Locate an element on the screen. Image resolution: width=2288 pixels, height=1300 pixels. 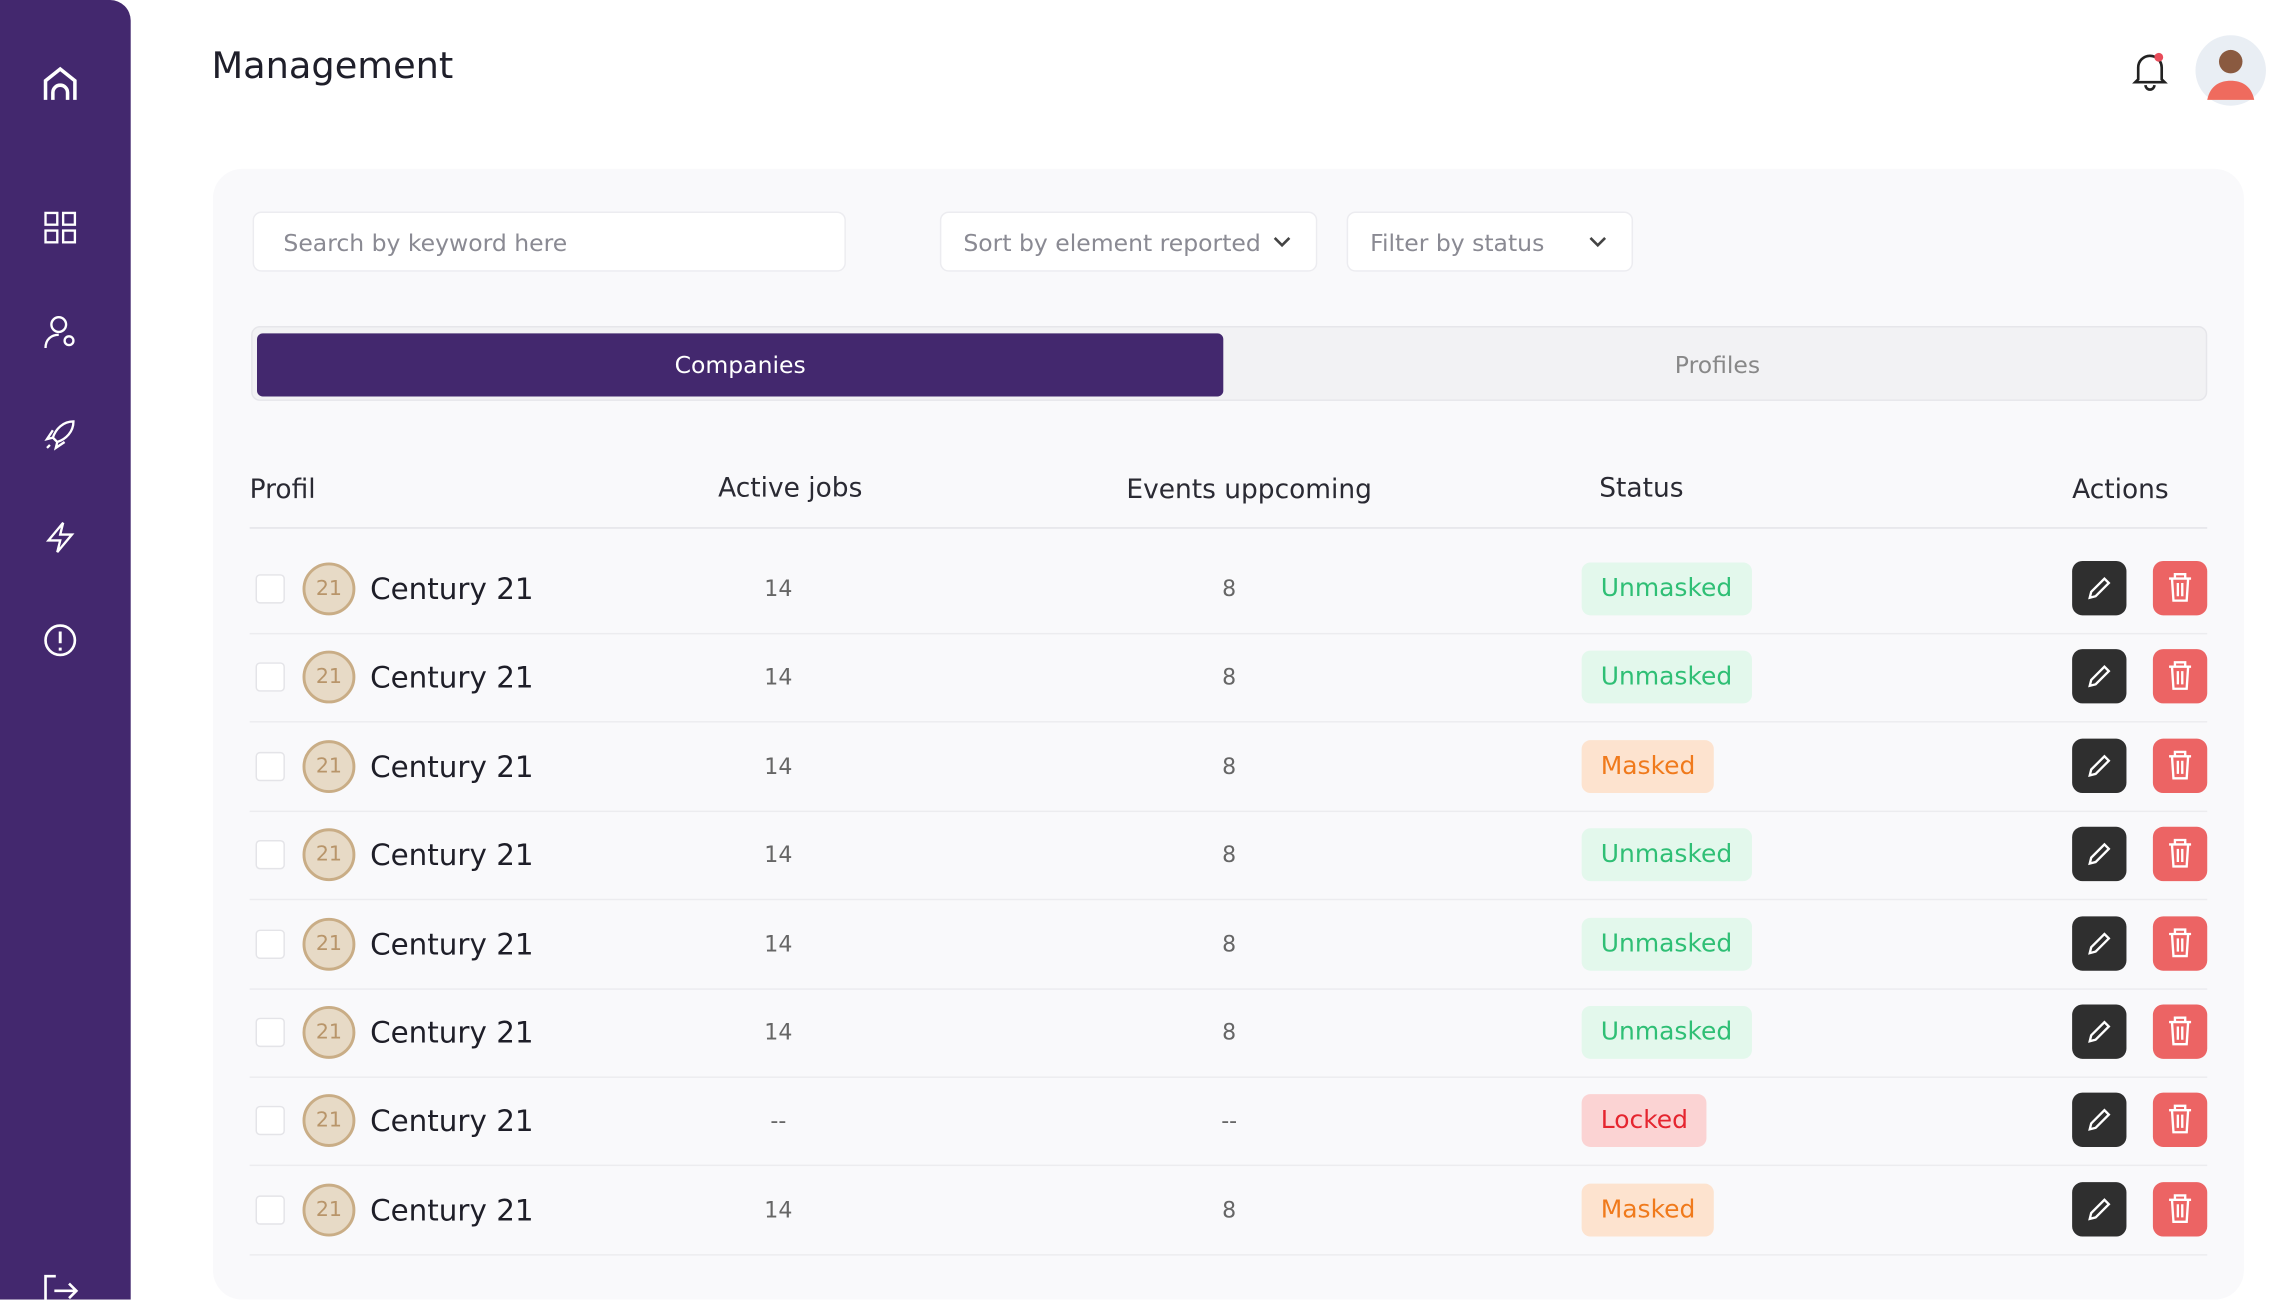
sort-dropdown: Sort by element reported is located at coordinates (1128, 241).